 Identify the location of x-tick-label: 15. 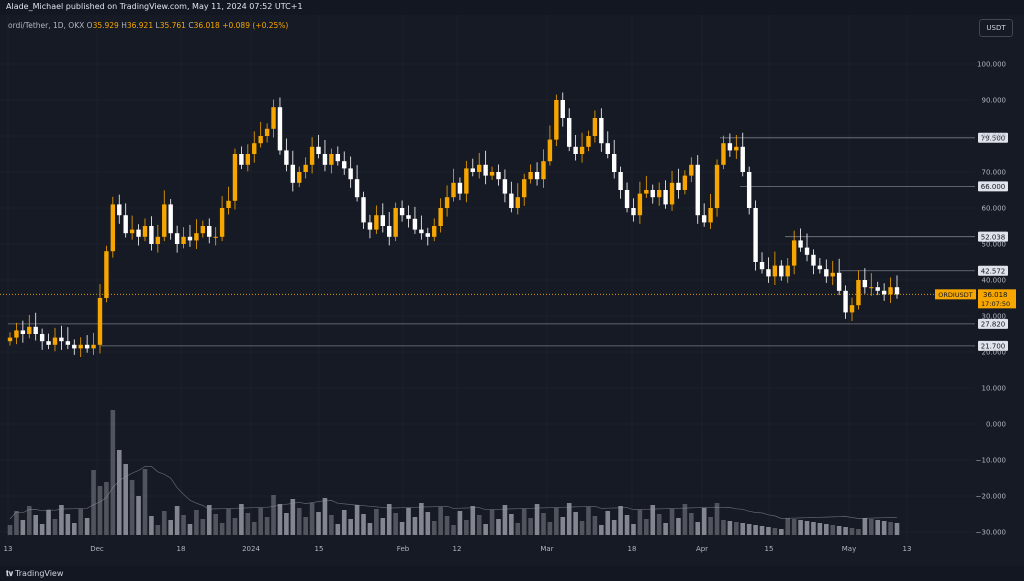
(319, 549).